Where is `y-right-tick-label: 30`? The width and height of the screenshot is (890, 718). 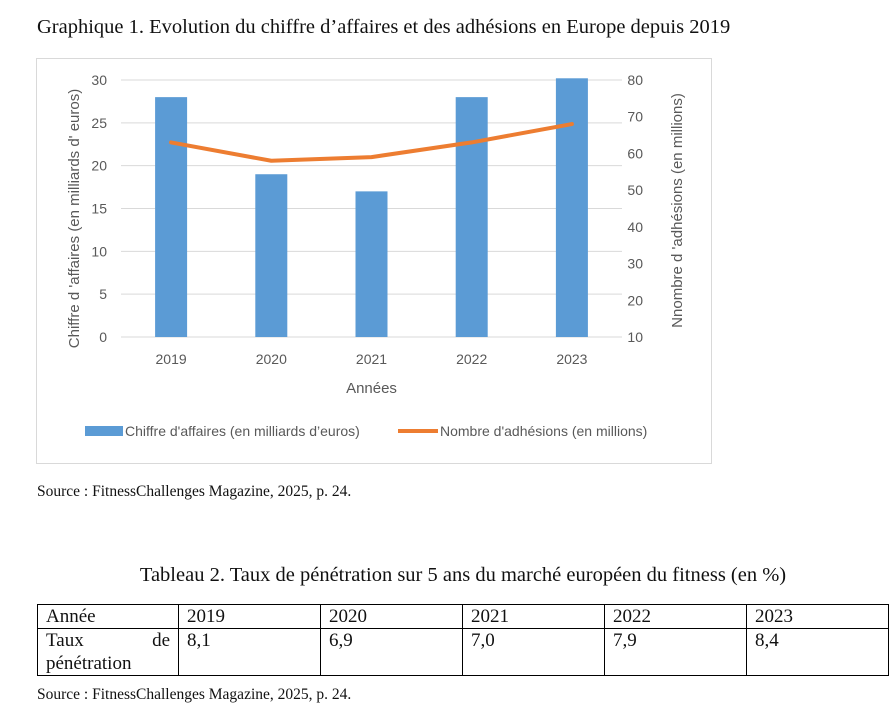 y-right-tick-label: 30 is located at coordinates (635, 264).